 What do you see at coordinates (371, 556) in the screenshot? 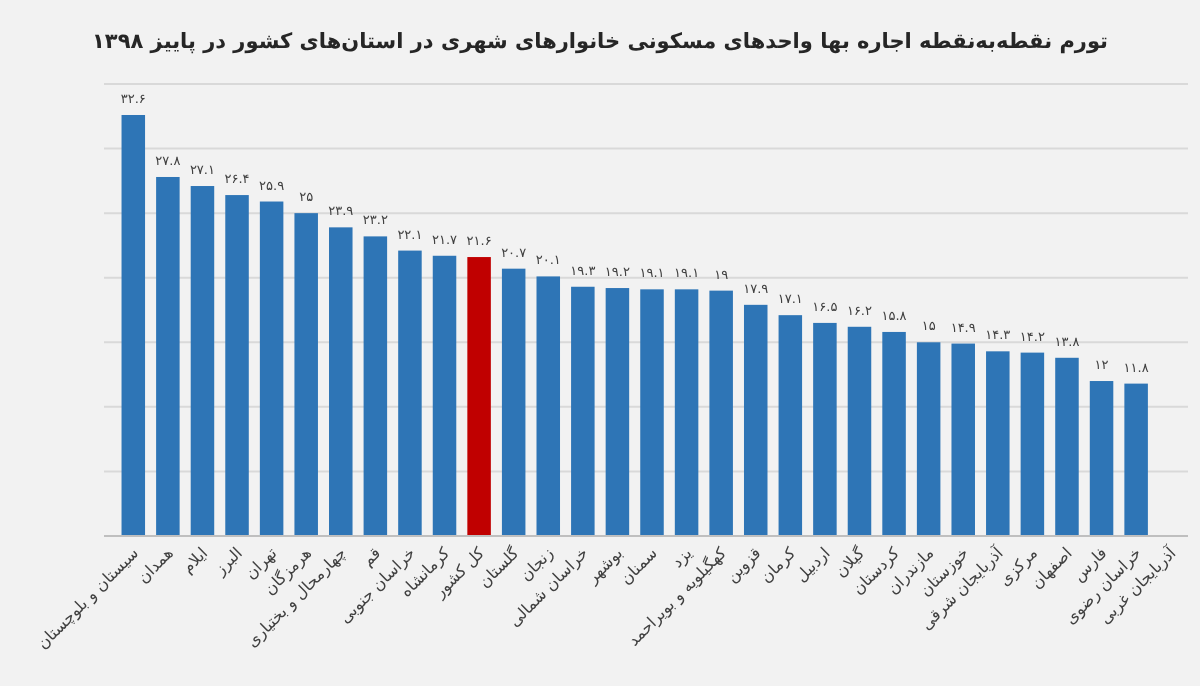
I see `x-tick-label: قم` at bounding box center [371, 556].